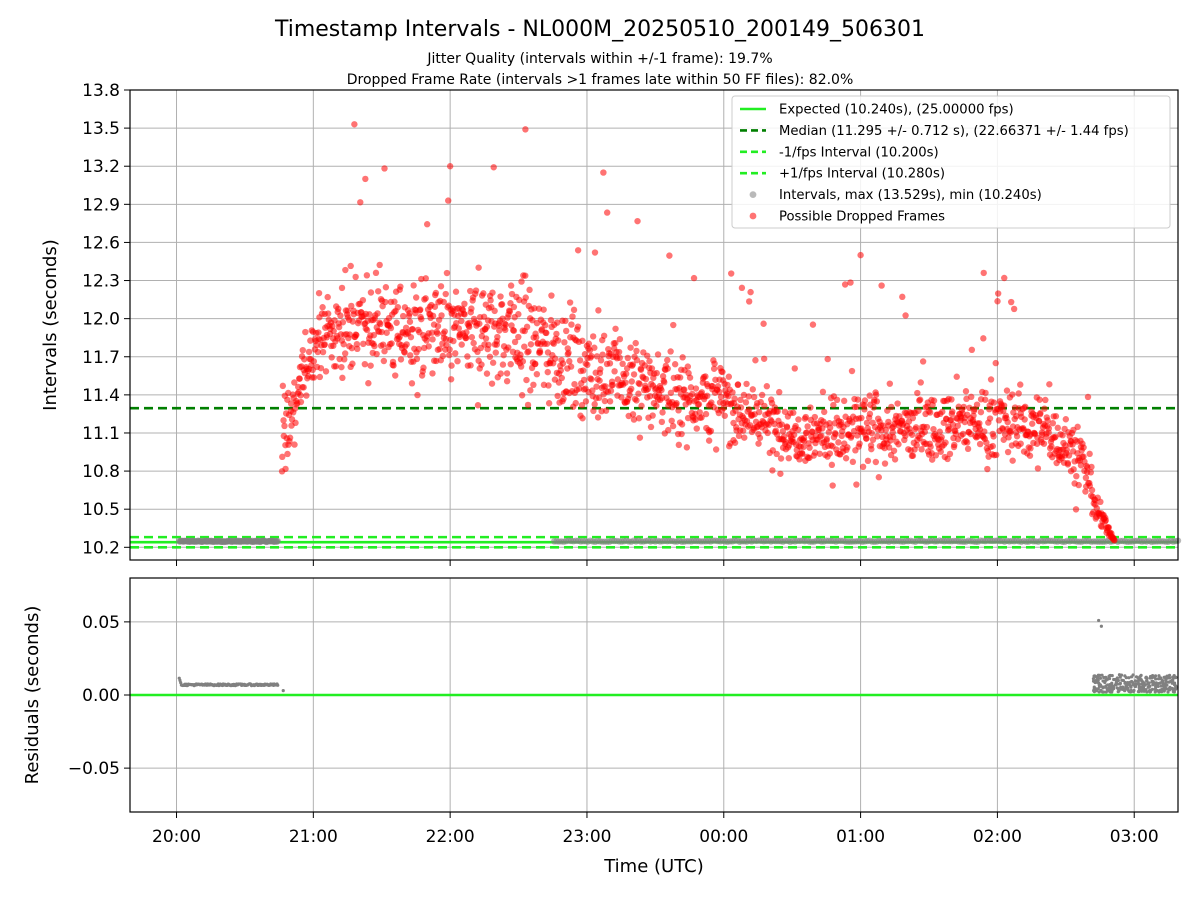 The width and height of the screenshot is (1200, 904). I want to click on x-axis-label: Time (UTC), so click(653, 866).